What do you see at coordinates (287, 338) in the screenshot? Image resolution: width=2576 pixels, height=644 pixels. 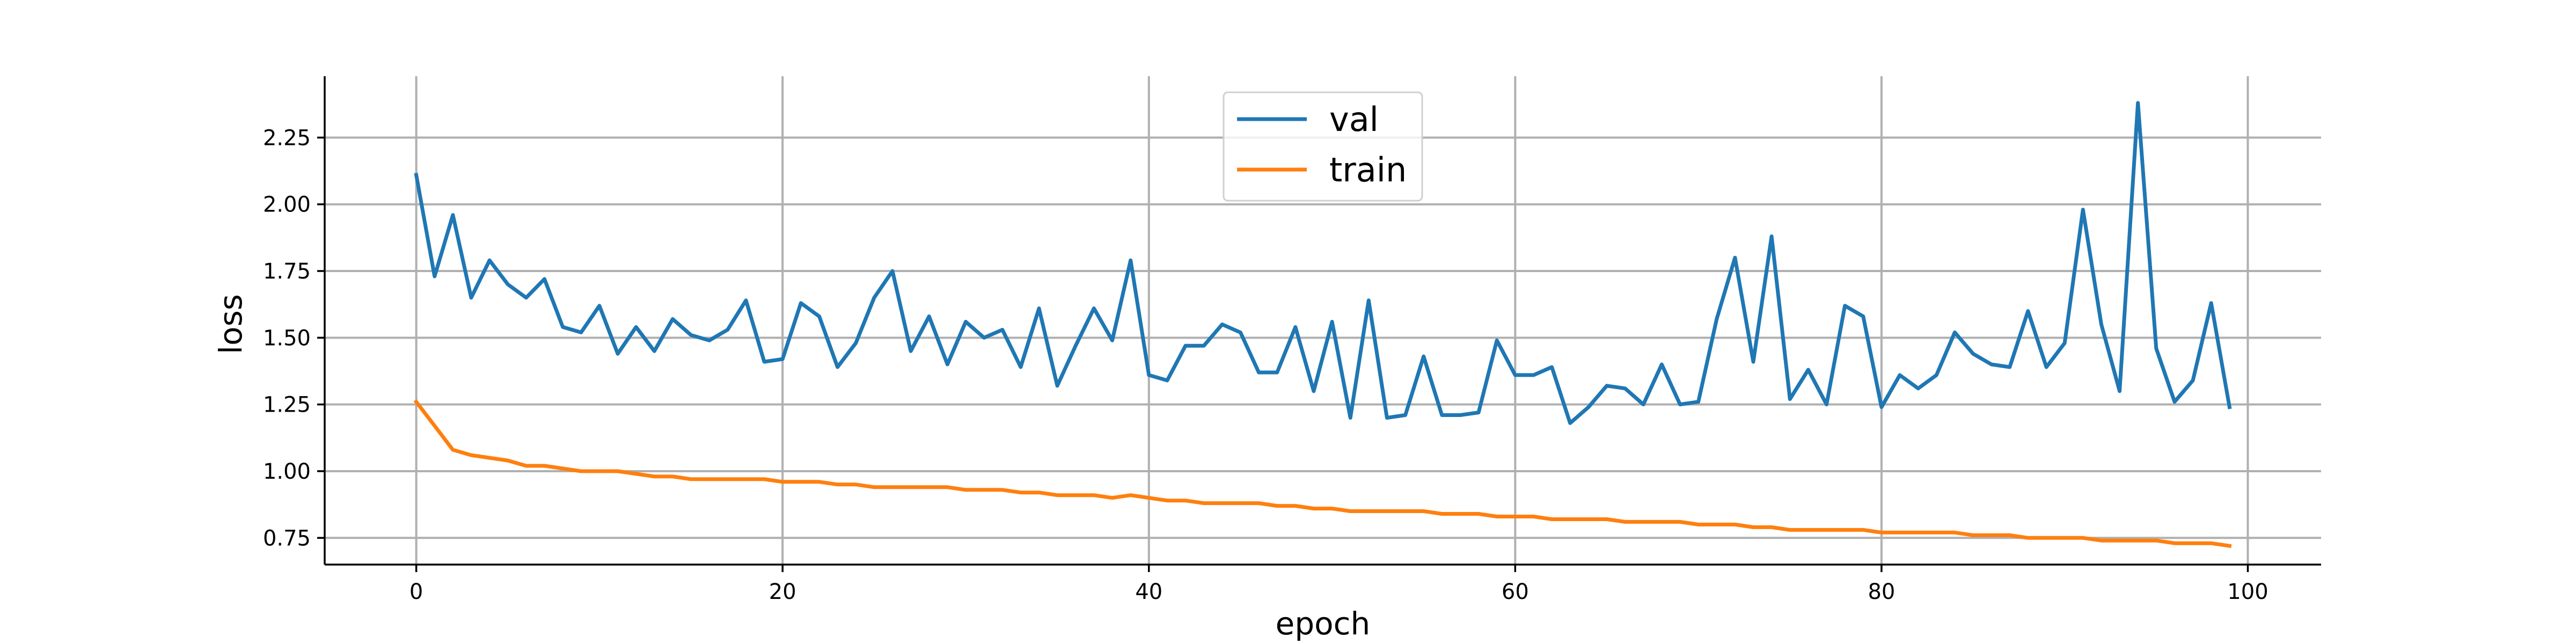 I see `y-tick-label: 1.50` at bounding box center [287, 338].